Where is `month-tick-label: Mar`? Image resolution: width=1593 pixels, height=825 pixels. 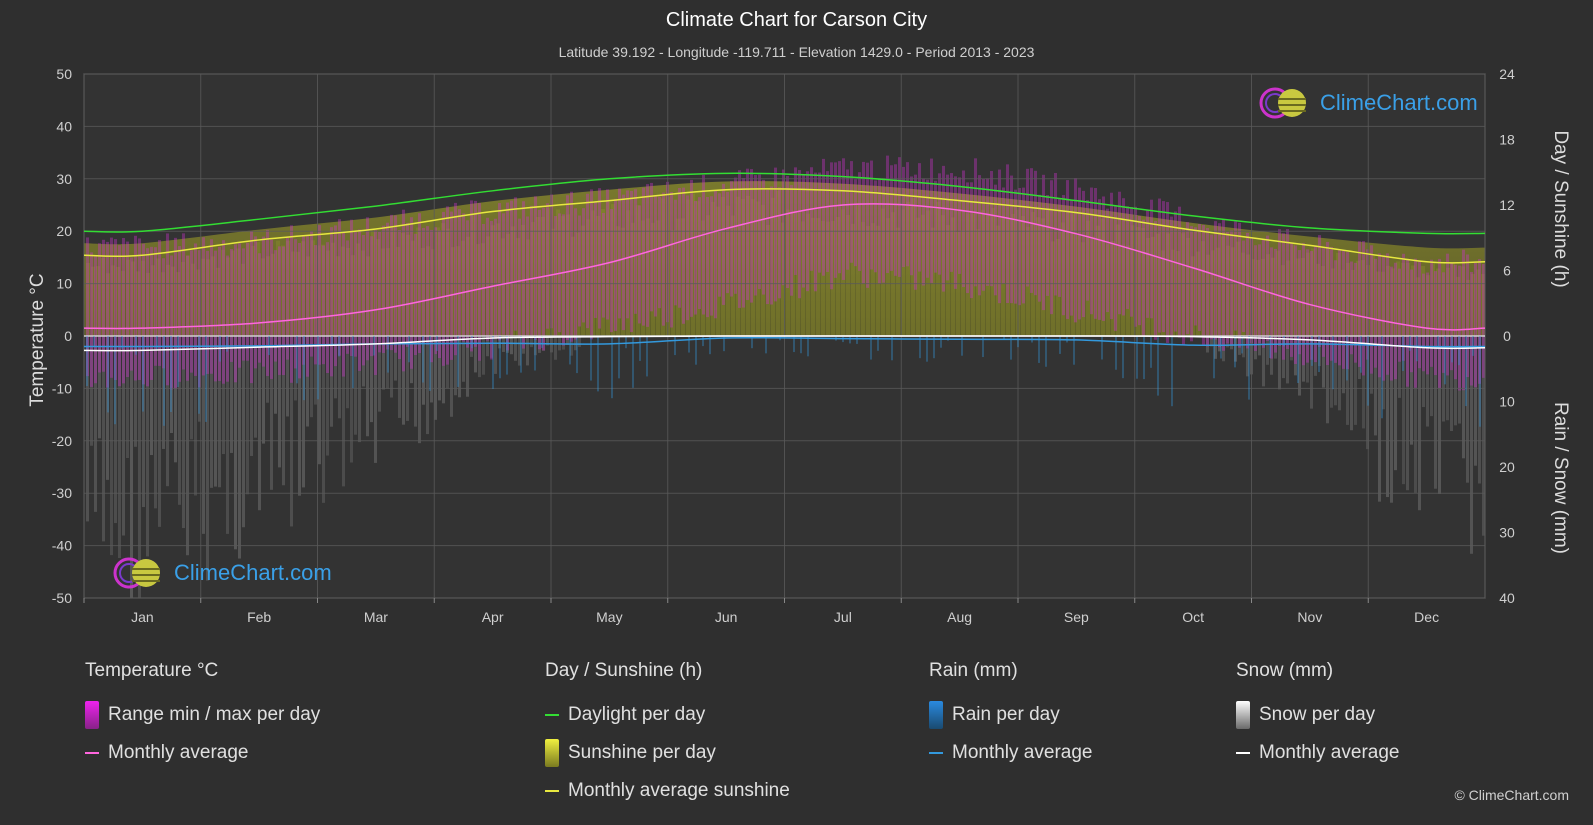
month-tick-label: Mar is located at coordinates (376, 617).